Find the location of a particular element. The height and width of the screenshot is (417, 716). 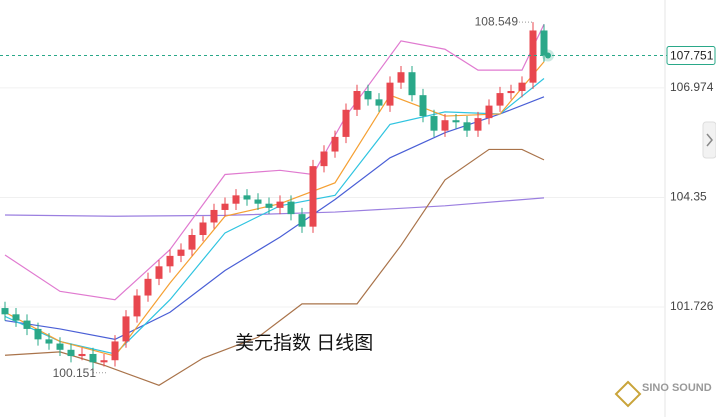

watermark-logo: SINO SOUND is located at coordinates (663, 394).